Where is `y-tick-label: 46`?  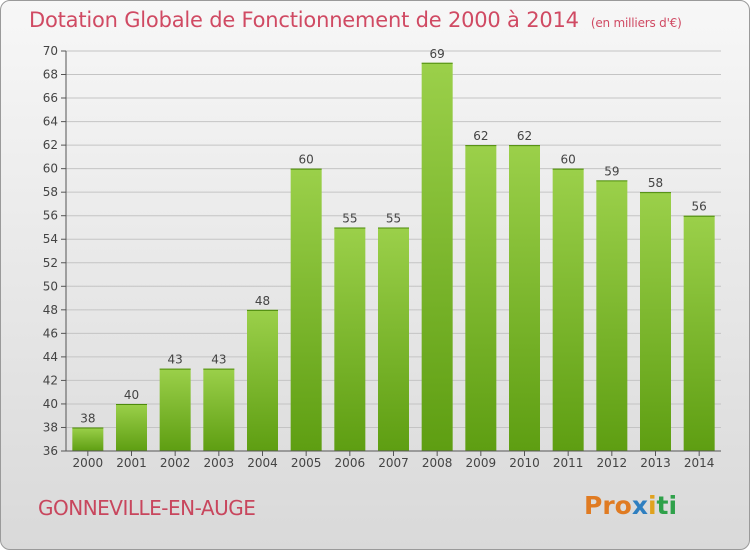 y-tick-label: 46 is located at coordinates (50, 333).